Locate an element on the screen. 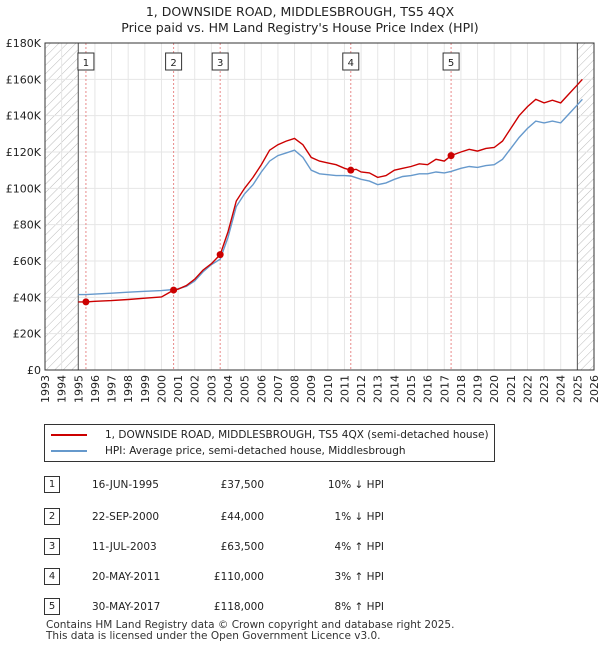 The image size is (600, 650). sale-hpi-diff: 4% ↑ HPI is located at coordinates (359, 547).